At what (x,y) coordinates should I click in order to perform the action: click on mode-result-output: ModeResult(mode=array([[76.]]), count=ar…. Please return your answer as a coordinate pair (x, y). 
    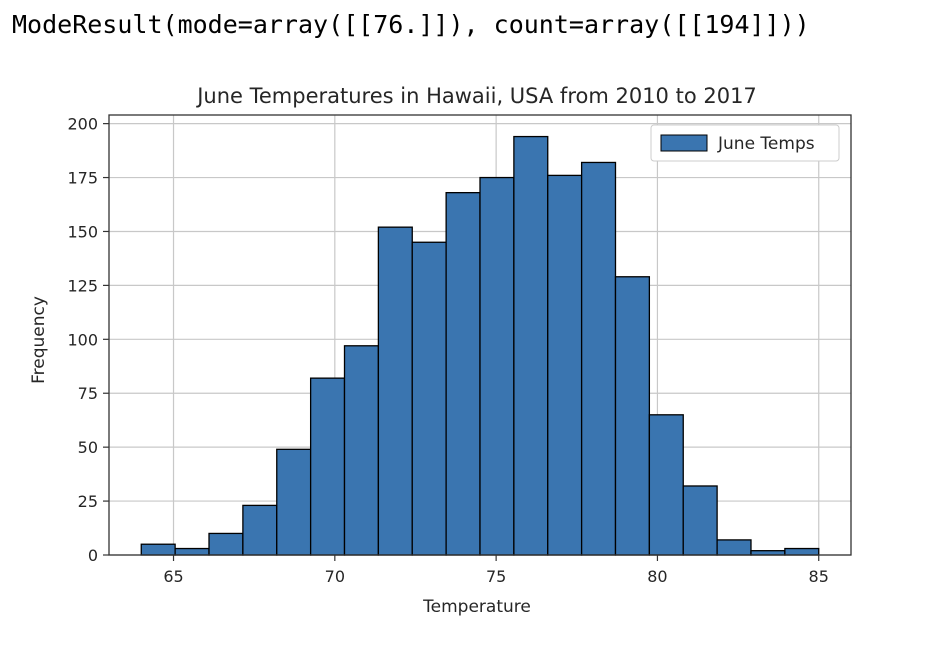
    Looking at the image, I should click on (411, 24).